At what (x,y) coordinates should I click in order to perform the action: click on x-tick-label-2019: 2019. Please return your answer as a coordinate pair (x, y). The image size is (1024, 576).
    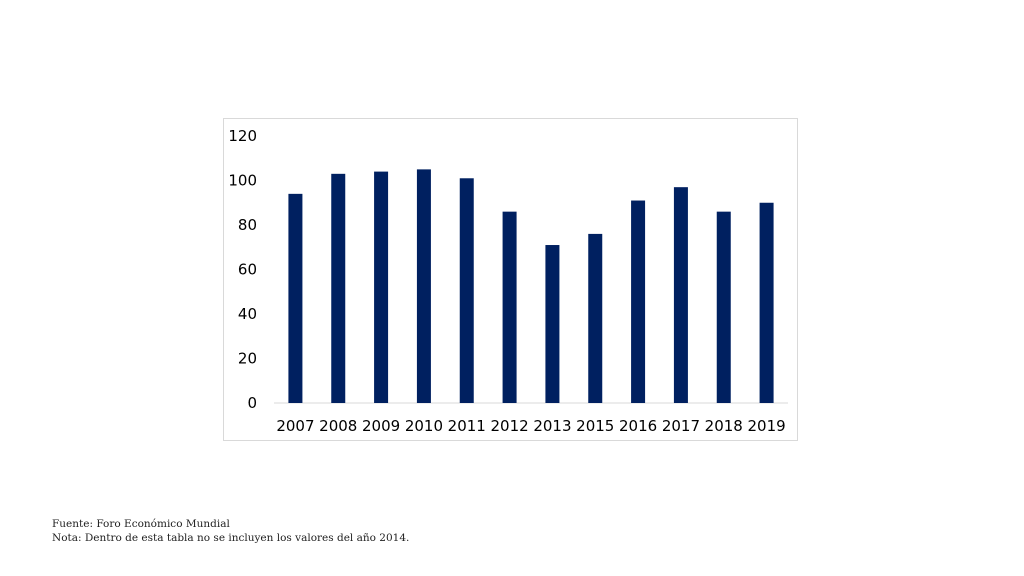
    Looking at the image, I should click on (766, 426).